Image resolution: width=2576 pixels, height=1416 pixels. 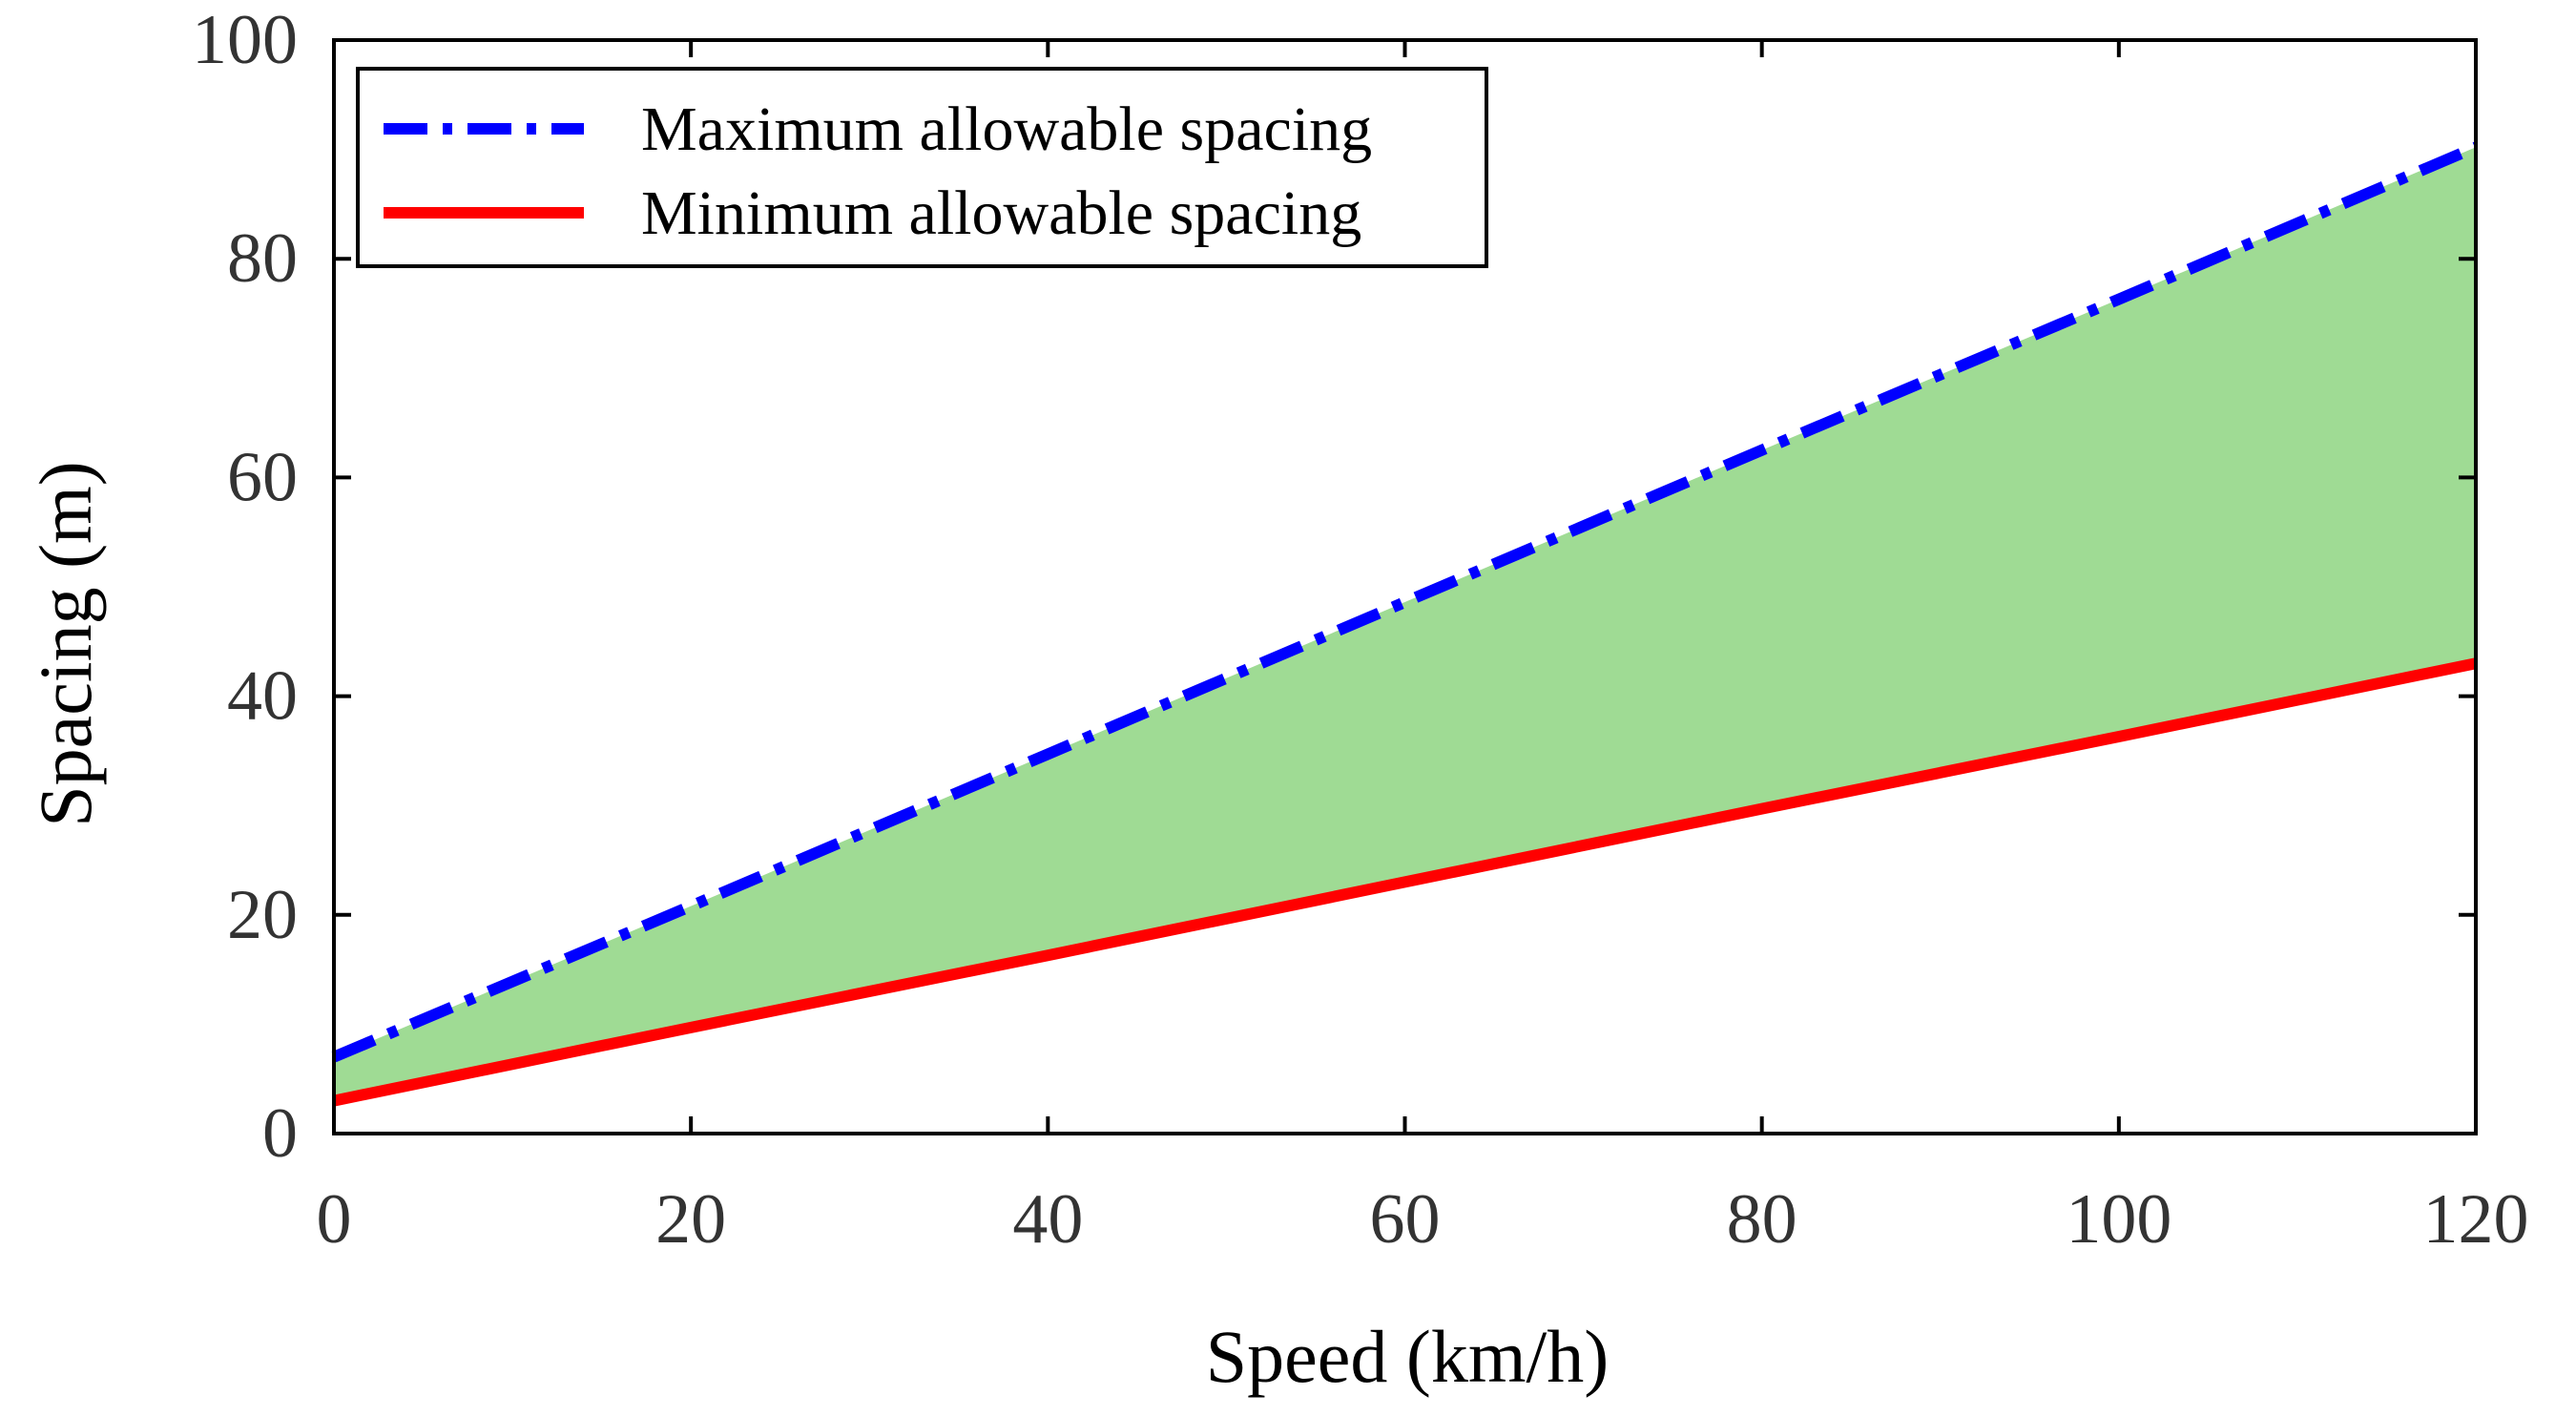 What do you see at coordinates (262, 258) in the screenshot?
I see `y-tick-label: 80` at bounding box center [262, 258].